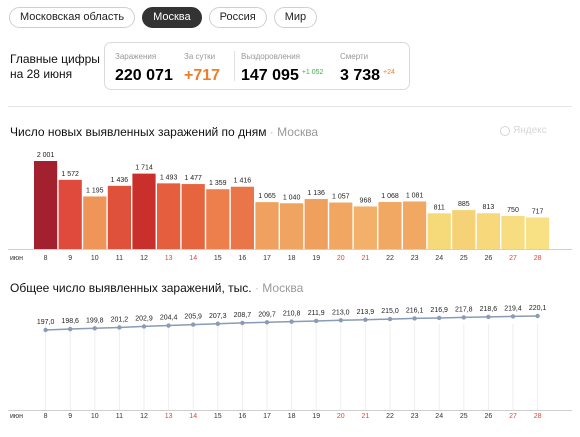 Image resolution: width=580 pixels, height=437 pixels. What do you see at coordinates (169, 177) in the screenshot?
I see `bar-value-label: 1 493` at bounding box center [169, 177].